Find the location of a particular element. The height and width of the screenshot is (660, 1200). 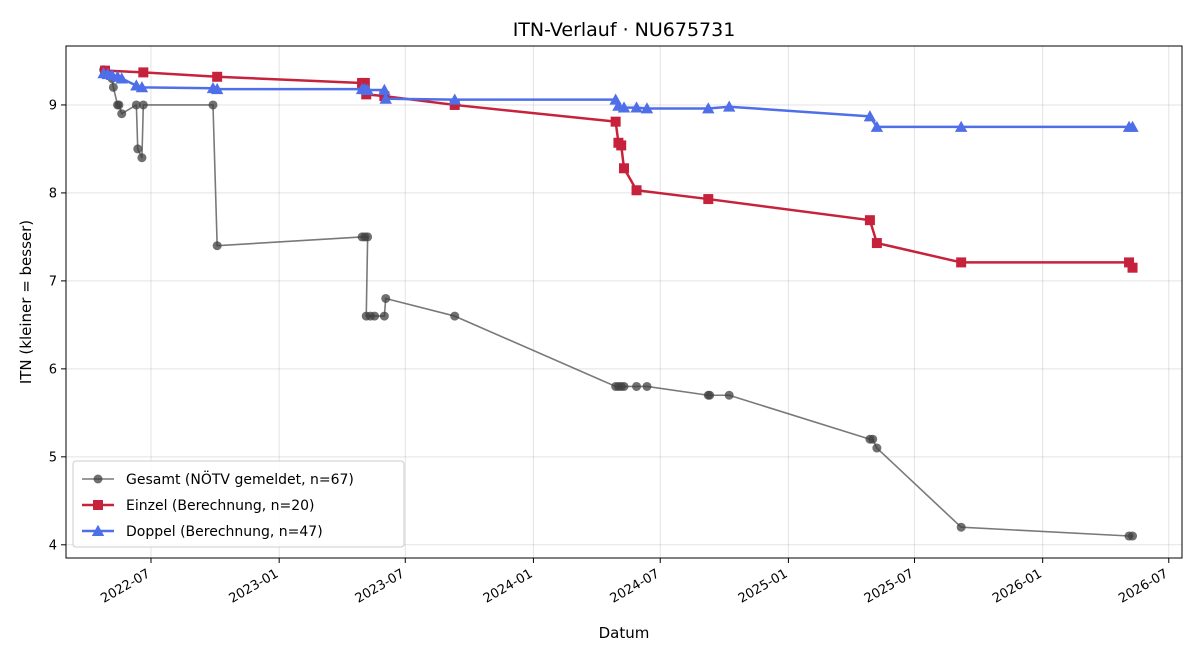

series-doppel is located at coordinates (618, 99).